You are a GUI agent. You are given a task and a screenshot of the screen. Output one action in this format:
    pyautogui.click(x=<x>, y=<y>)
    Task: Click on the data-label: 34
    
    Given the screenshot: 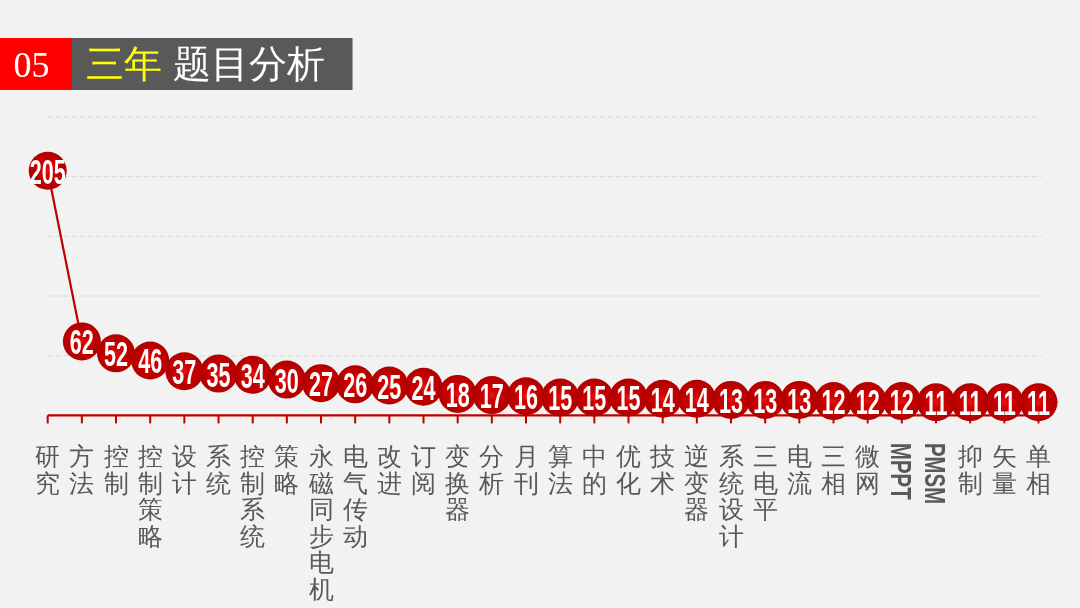 What is the action you would take?
    pyautogui.click(x=253, y=375)
    